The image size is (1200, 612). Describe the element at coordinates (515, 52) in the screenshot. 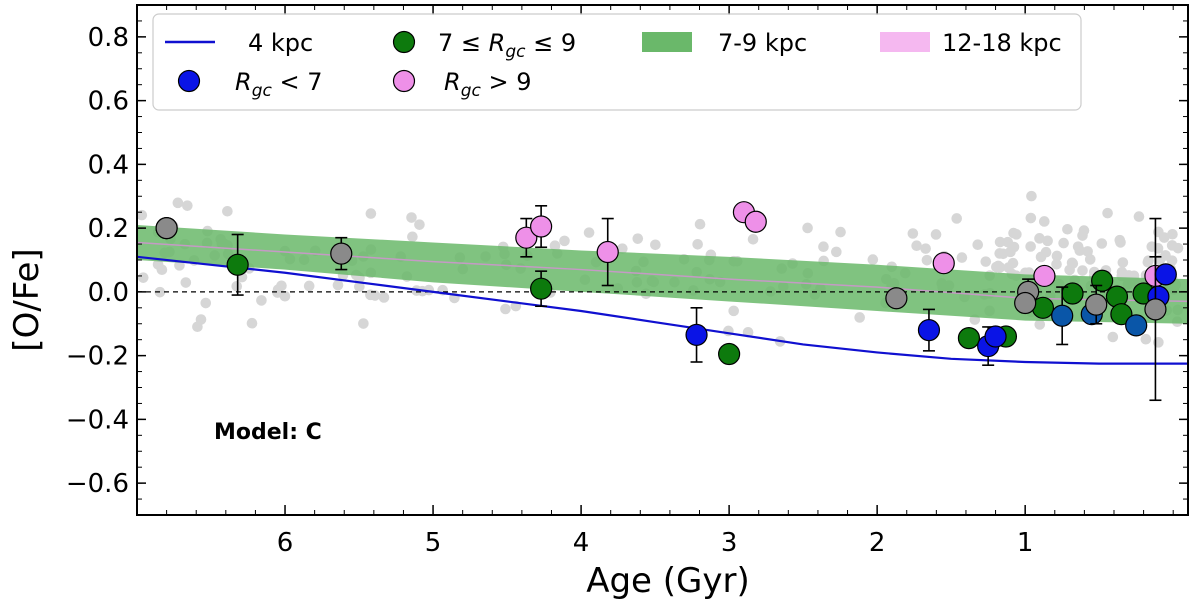

I see `legend-label-solar-part: gc` at that location.